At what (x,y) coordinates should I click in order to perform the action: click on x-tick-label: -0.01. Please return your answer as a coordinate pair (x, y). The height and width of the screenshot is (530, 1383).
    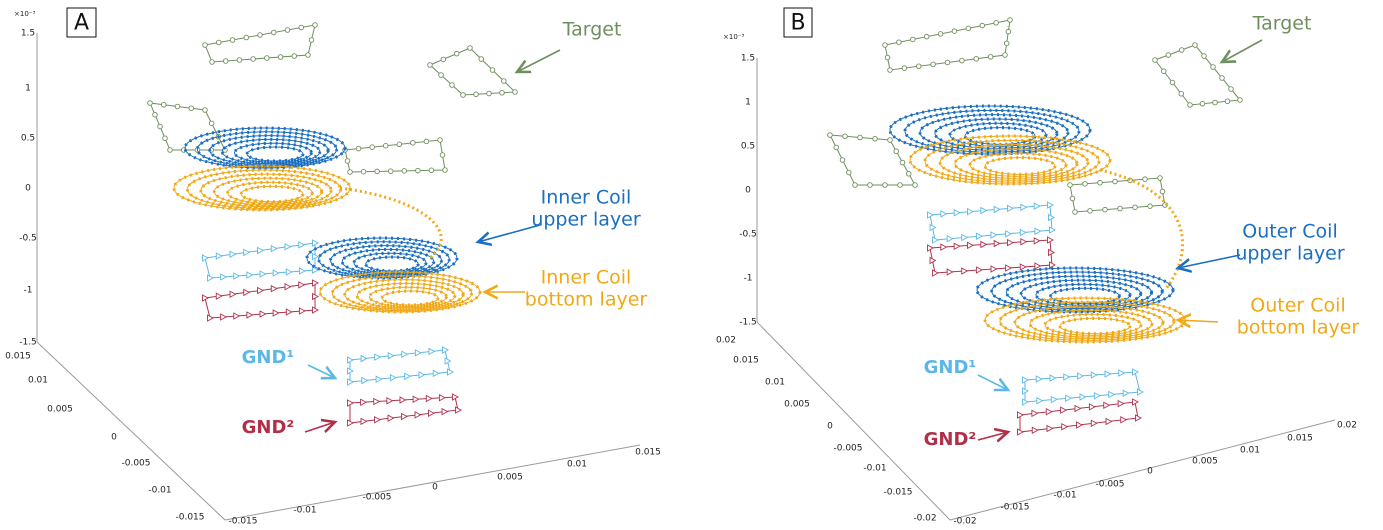
    Looking at the image, I should click on (304, 511).